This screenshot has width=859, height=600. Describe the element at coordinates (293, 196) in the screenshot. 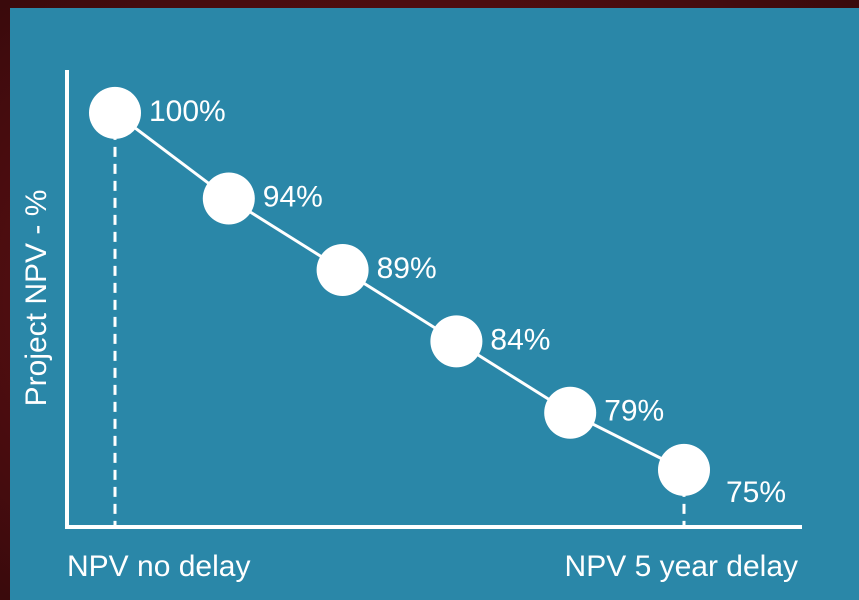

I see `data-label: 94%` at that location.